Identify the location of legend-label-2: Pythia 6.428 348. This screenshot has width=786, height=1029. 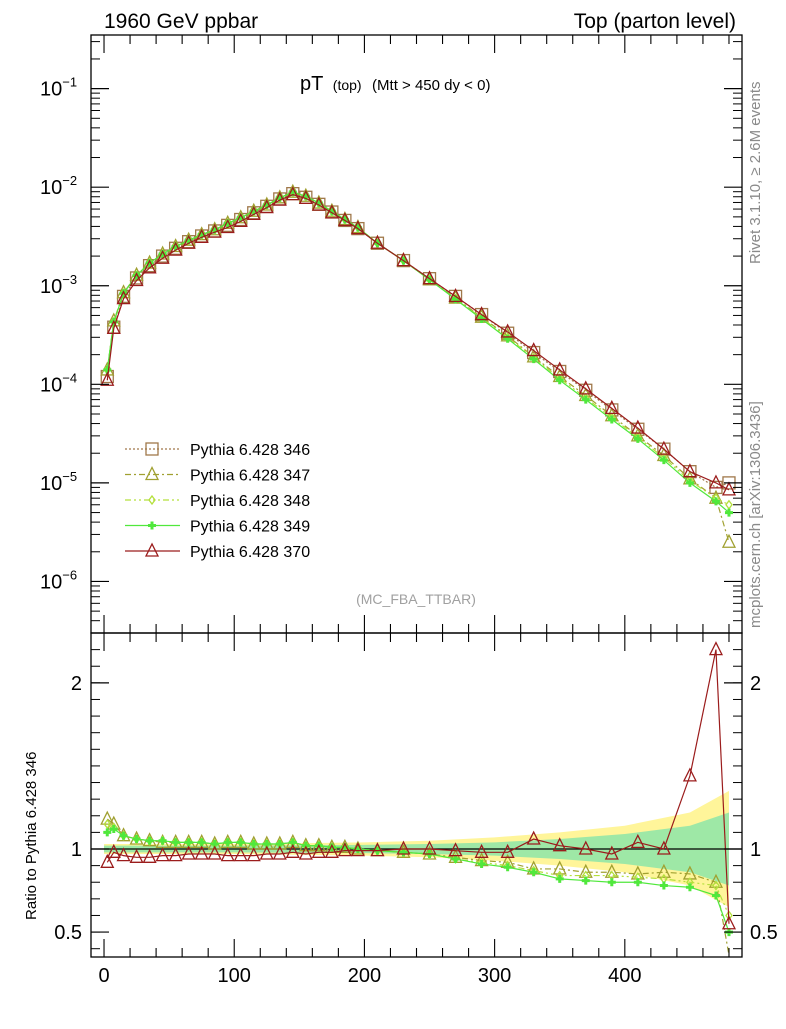
(250, 501).